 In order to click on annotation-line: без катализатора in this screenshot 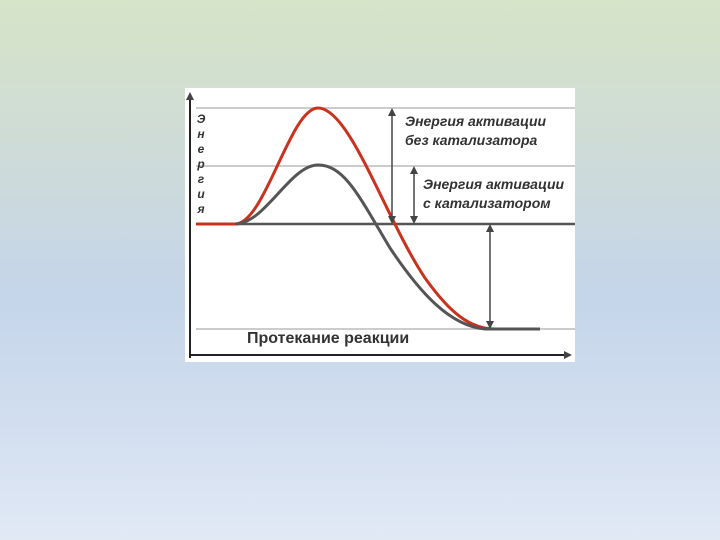, I will do `click(471, 140)`.